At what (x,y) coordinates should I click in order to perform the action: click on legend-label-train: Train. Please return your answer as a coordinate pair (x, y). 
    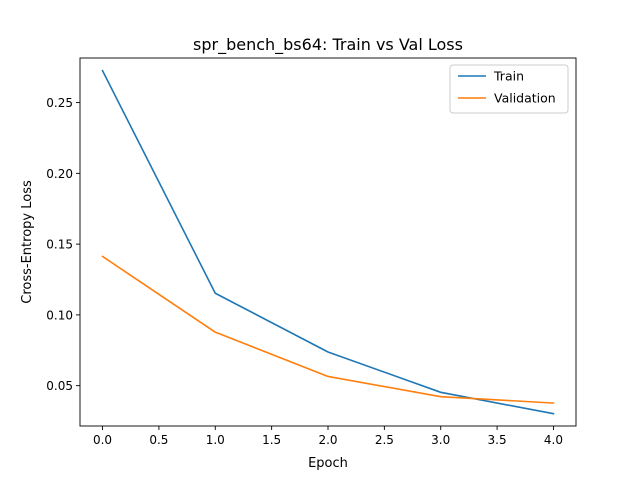
    Looking at the image, I should click on (508, 76).